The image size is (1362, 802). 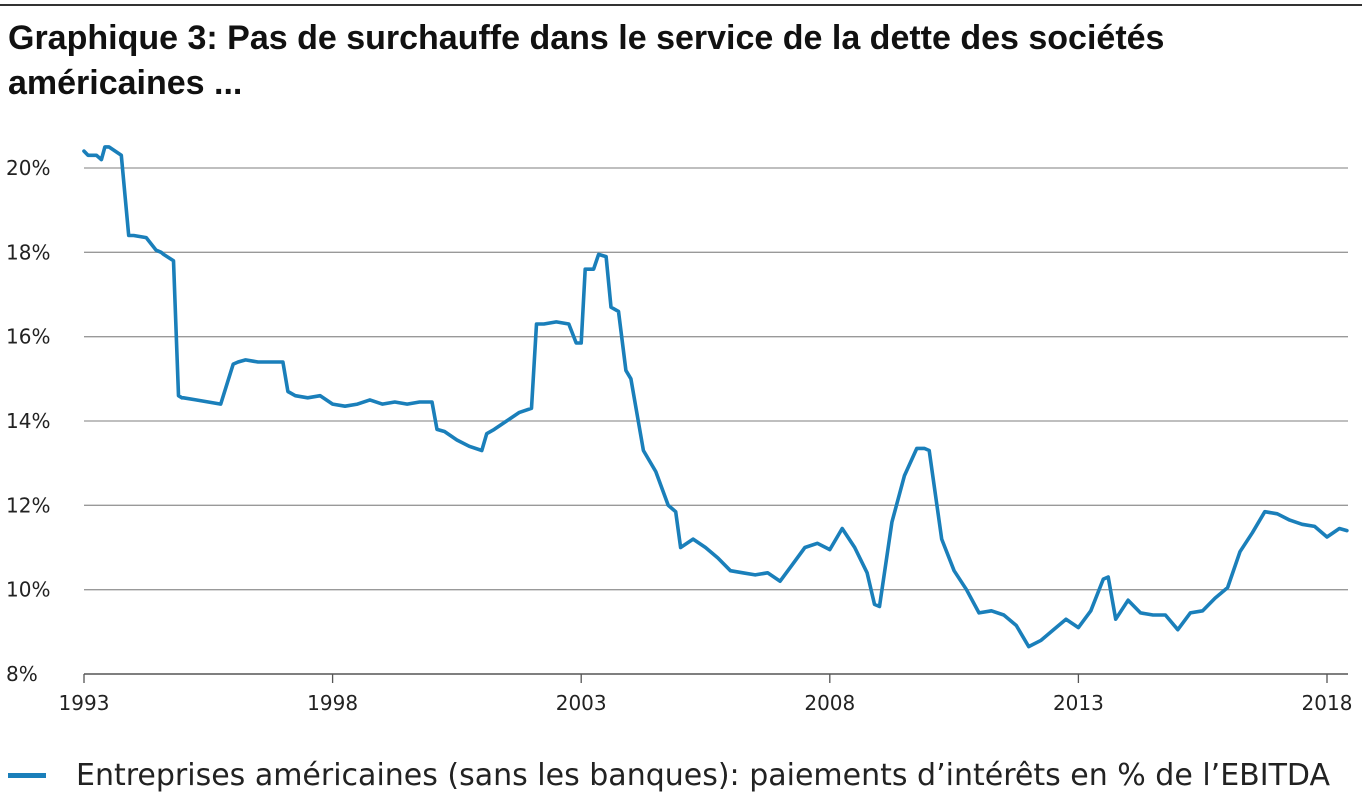 What do you see at coordinates (28, 505) in the screenshot?
I see `y-tick-label: 12%` at bounding box center [28, 505].